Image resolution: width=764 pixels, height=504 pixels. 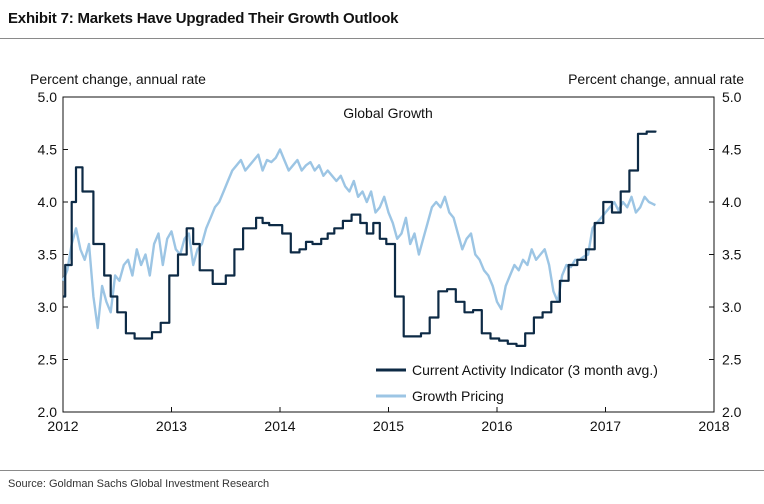 I want to click on y-axis-label-left: Percent change, annual rate, so click(x=118, y=79).